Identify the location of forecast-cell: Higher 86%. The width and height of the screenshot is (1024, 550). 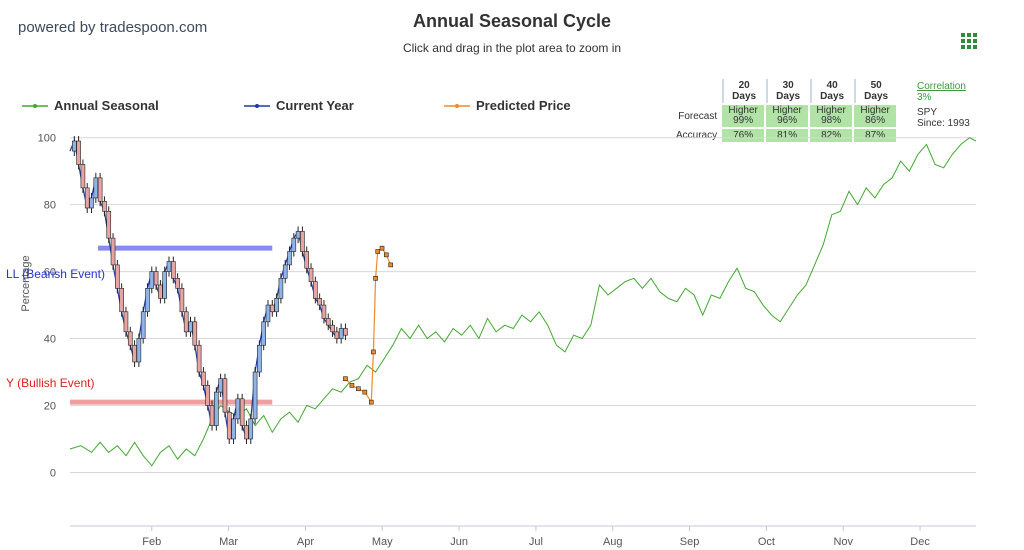
(875, 116).